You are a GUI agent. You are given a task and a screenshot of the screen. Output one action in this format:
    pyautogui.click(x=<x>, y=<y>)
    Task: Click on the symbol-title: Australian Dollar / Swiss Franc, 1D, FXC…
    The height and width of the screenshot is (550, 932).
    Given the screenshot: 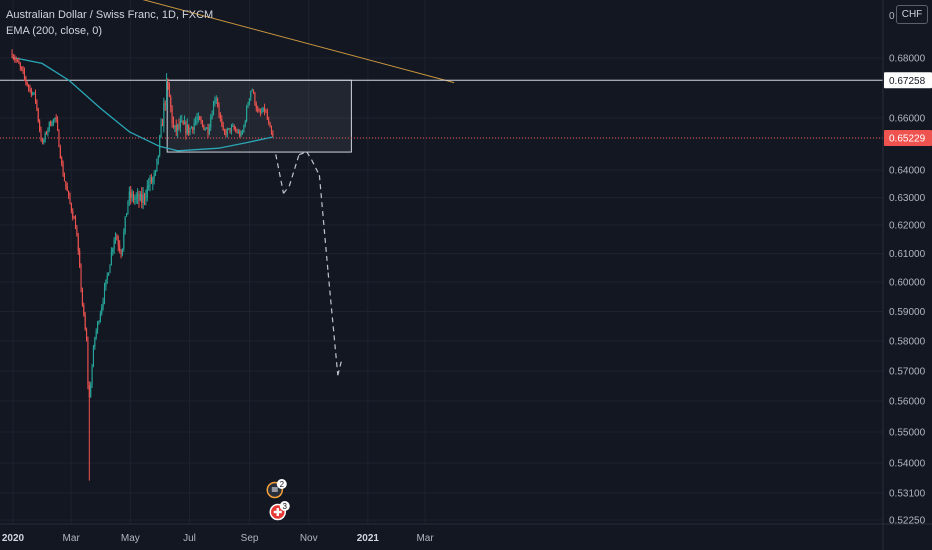 What is the action you would take?
    pyautogui.click(x=110, y=15)
    